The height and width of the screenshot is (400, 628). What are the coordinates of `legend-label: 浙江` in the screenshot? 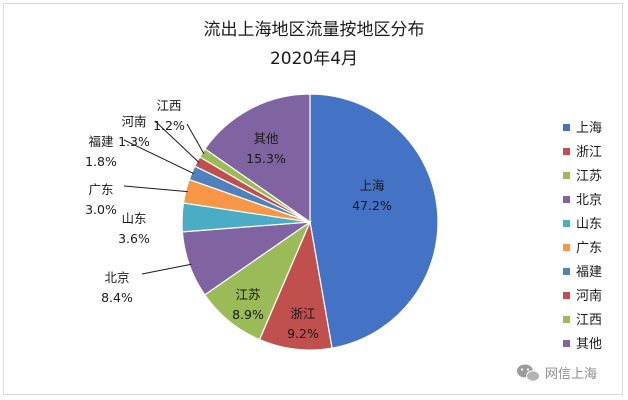 It's located at (589, 152).